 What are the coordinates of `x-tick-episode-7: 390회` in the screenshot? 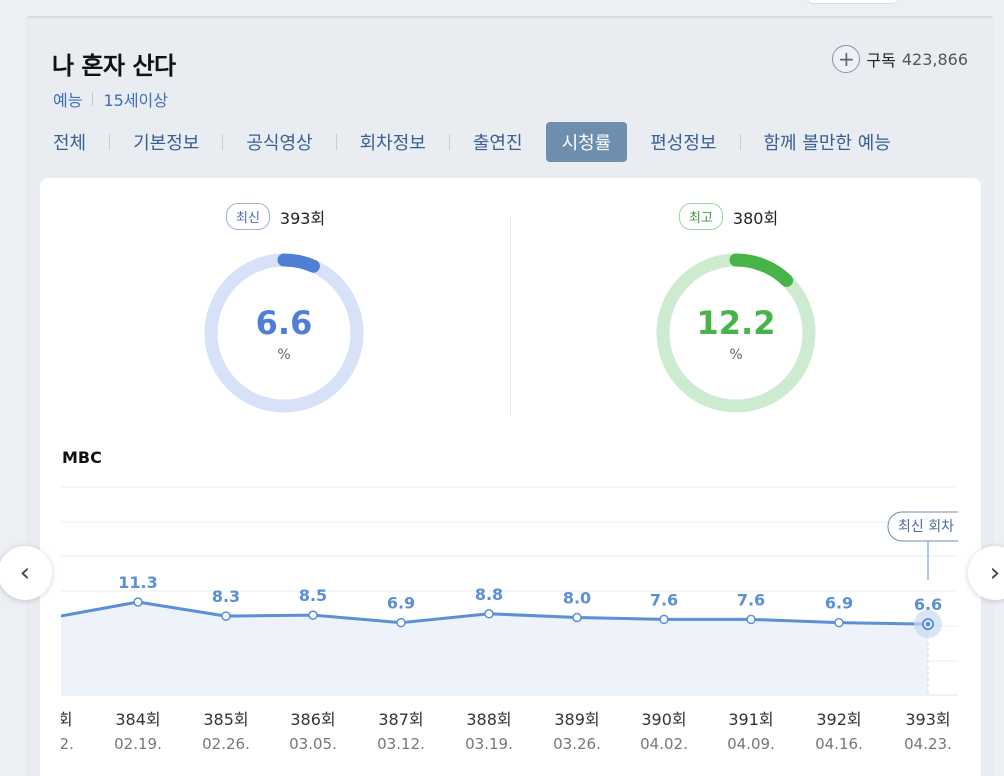 It's located at (663, 719).